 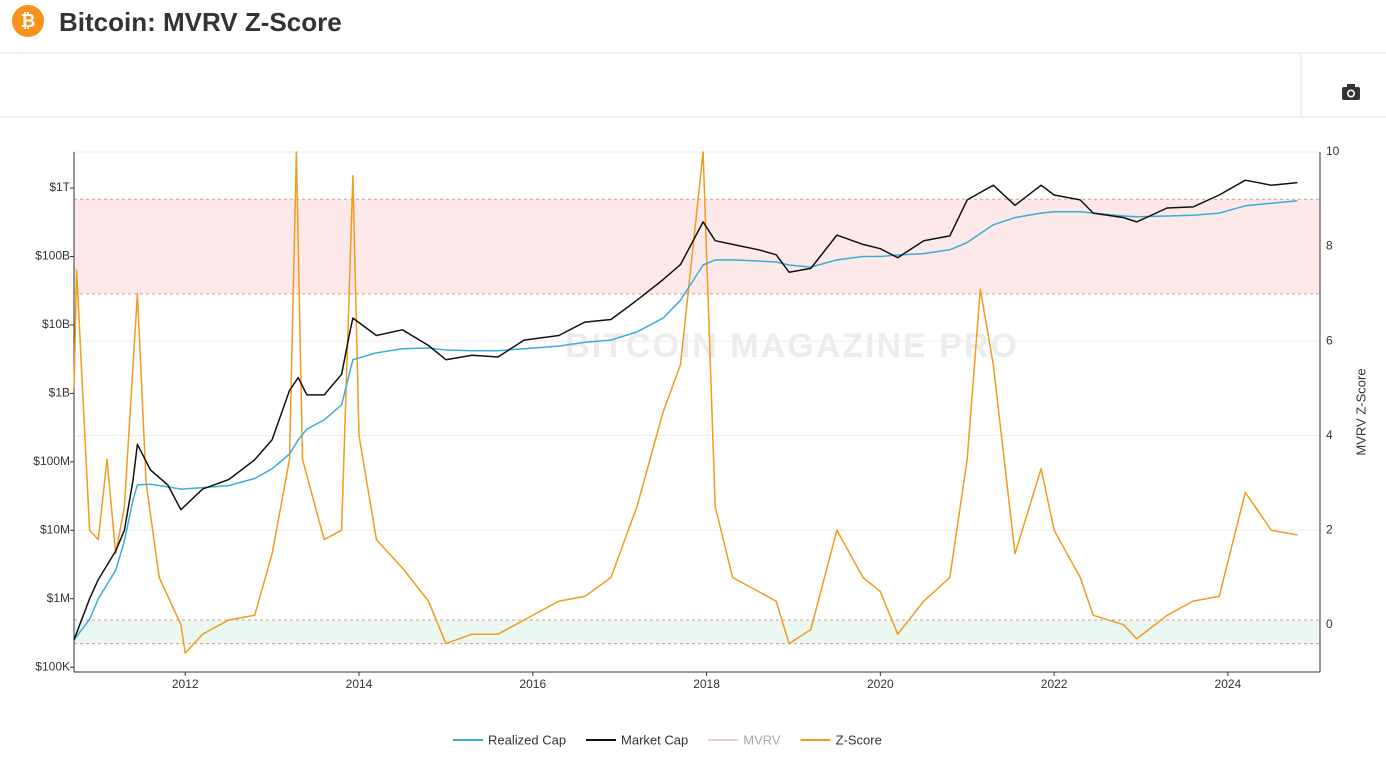 What do you see at coordinates (52, 256) in the screenshot?
I see `y-tick-label: $100B` at bounding box center [52, 256].